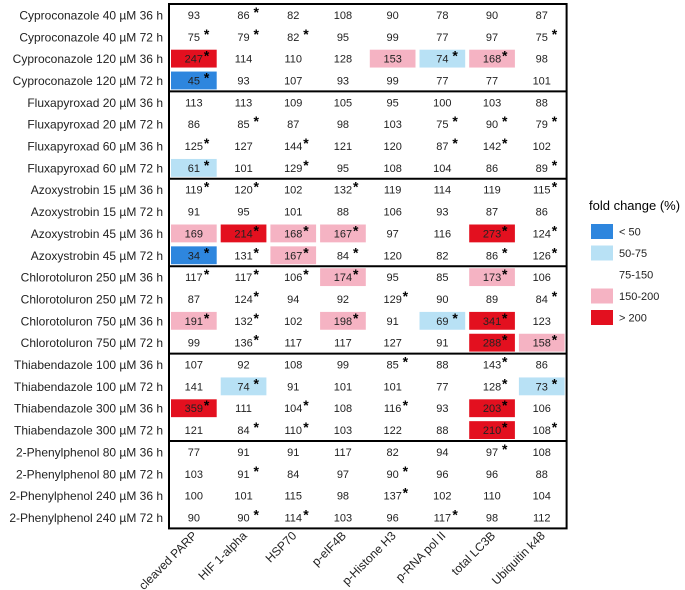  Describe the element at coordinates (633, 319) in the screenshot. I see `legend-label: > 200` at that location.